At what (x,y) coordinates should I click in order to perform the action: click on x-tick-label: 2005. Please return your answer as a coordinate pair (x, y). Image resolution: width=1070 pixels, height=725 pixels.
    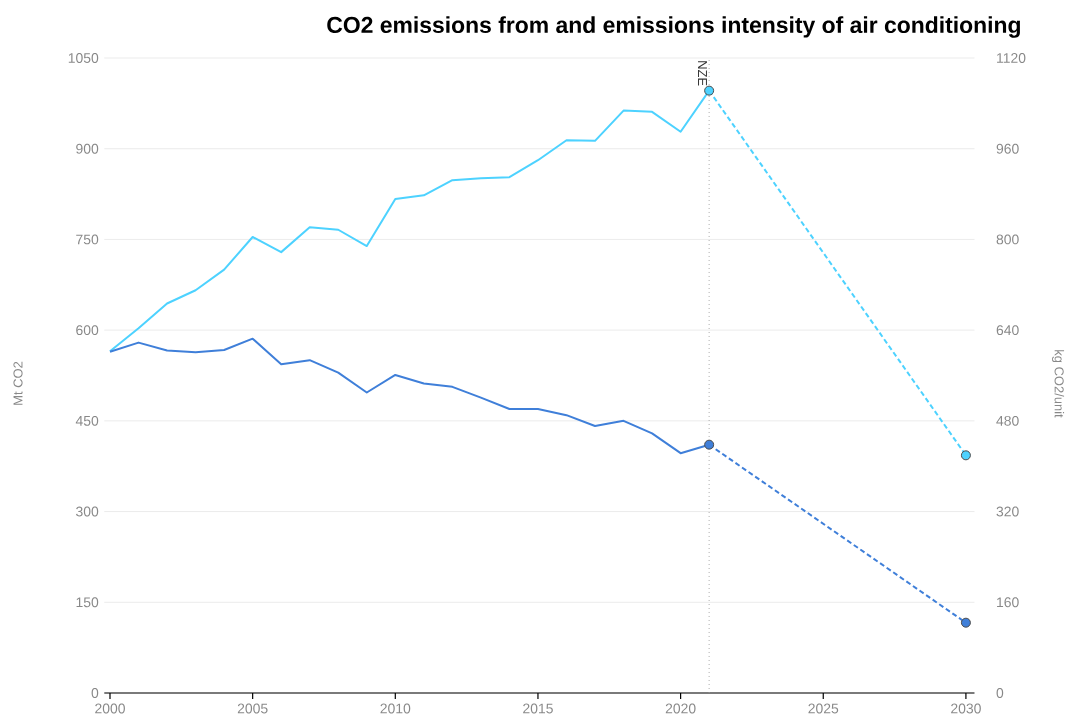
    Looking at the image, I should click on (252, 708).